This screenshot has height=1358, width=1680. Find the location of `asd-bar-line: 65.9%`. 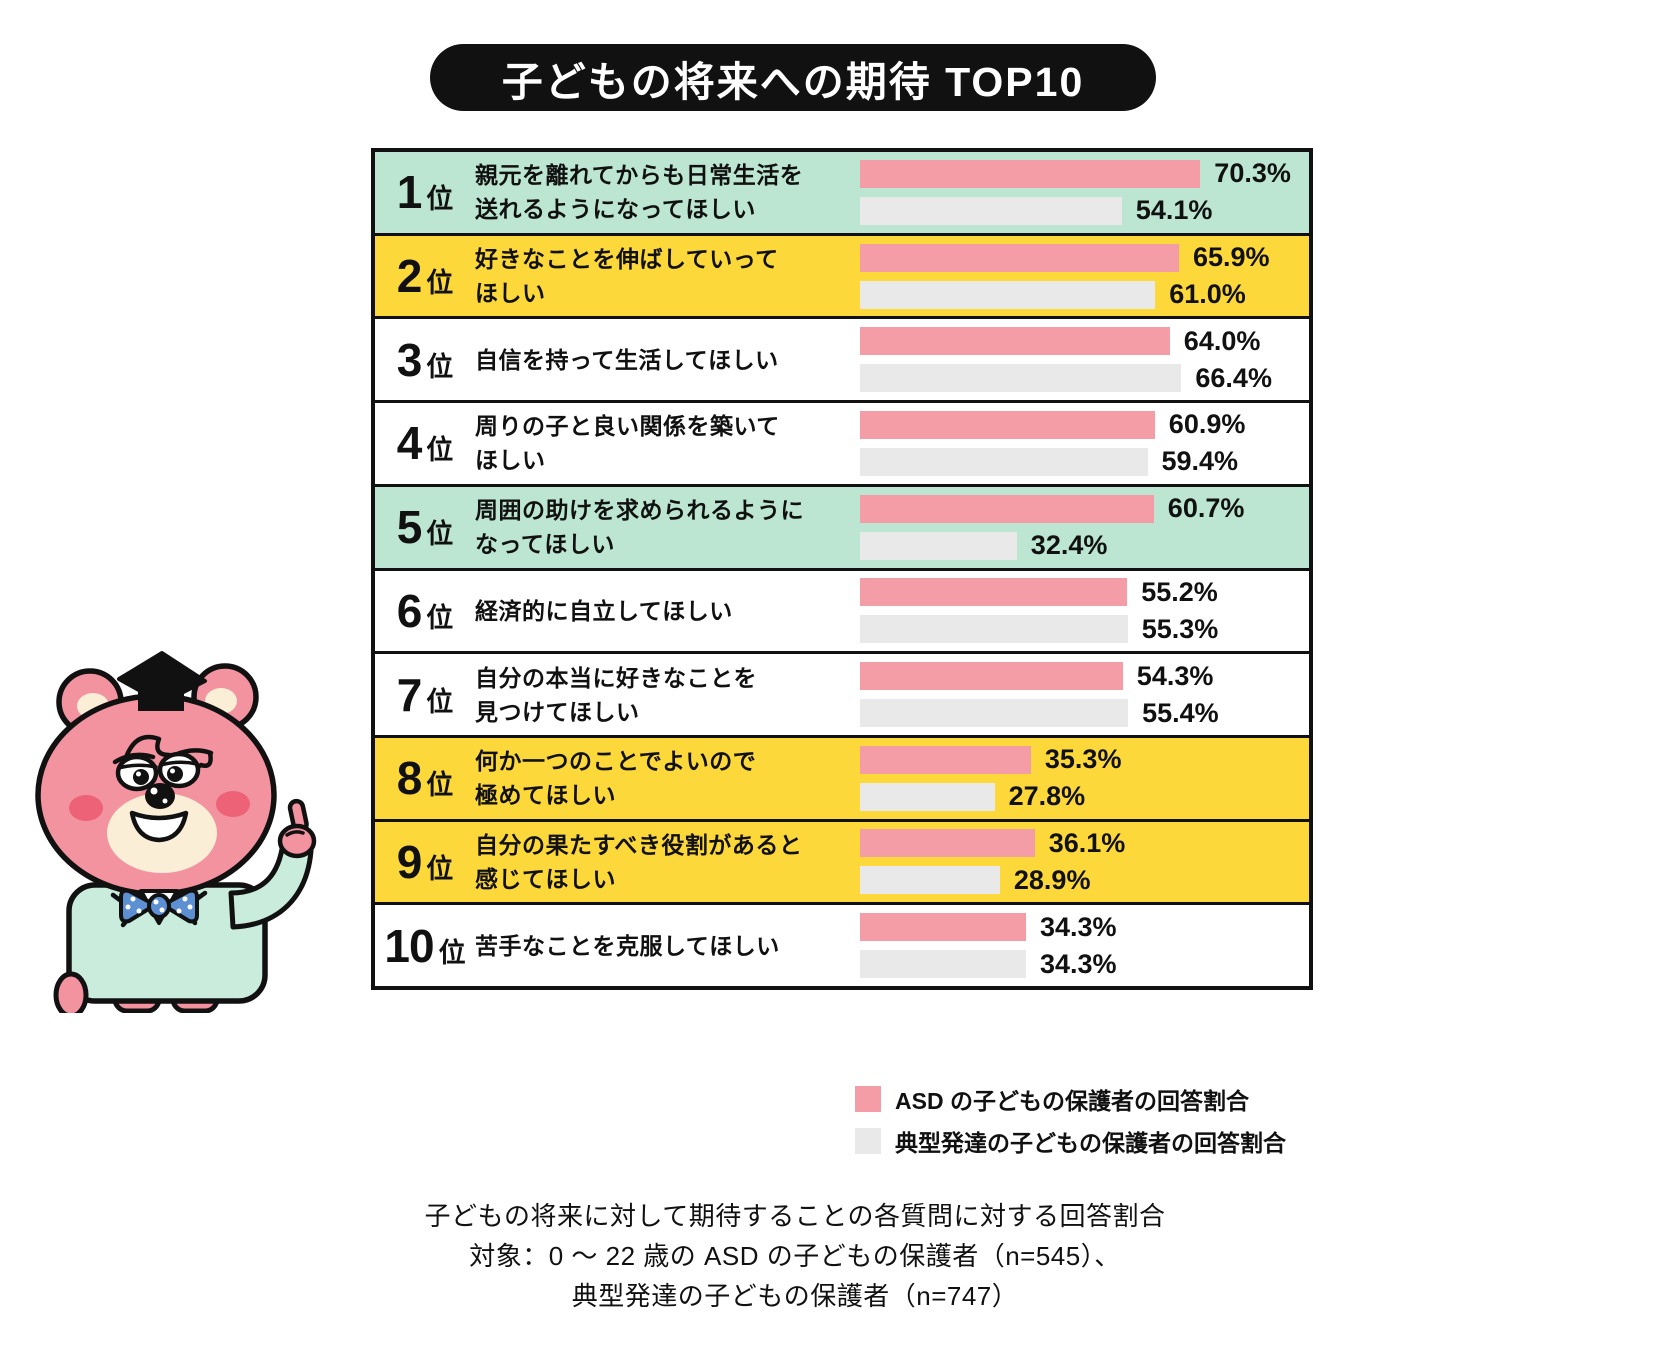

asd-bar-line: 65.9% is located at coordinates (1084, 257).